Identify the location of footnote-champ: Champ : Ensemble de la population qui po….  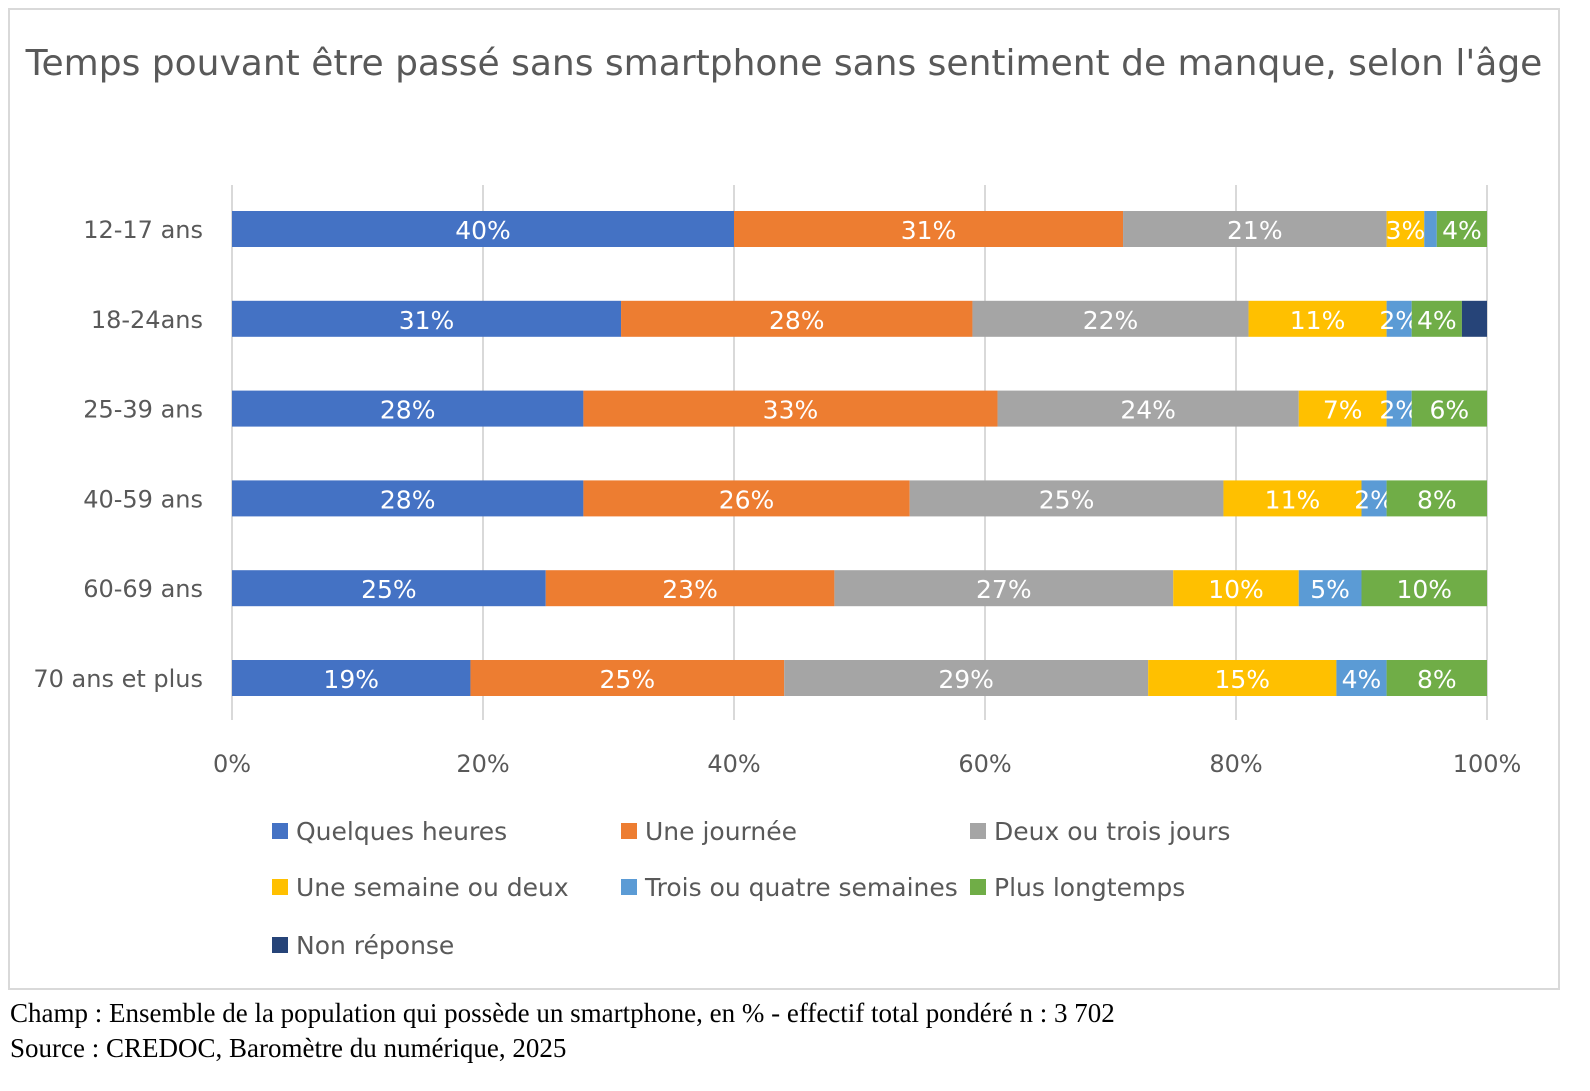
(562, 1013).